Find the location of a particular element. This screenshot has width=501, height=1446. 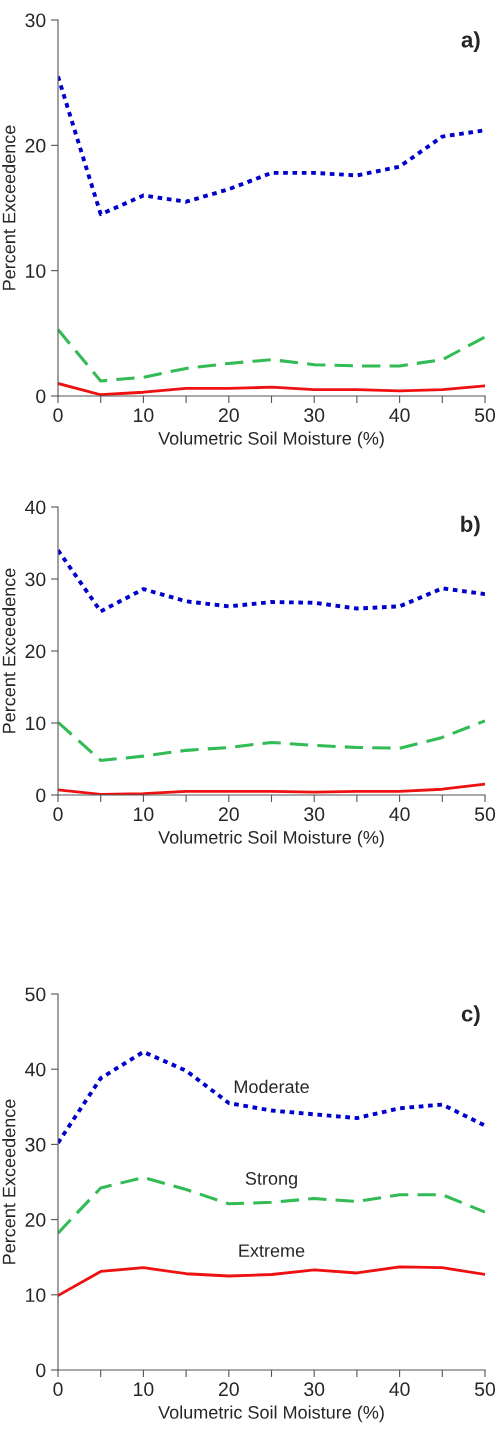

series-label: Extreme is located at coordinates (272, 1251).